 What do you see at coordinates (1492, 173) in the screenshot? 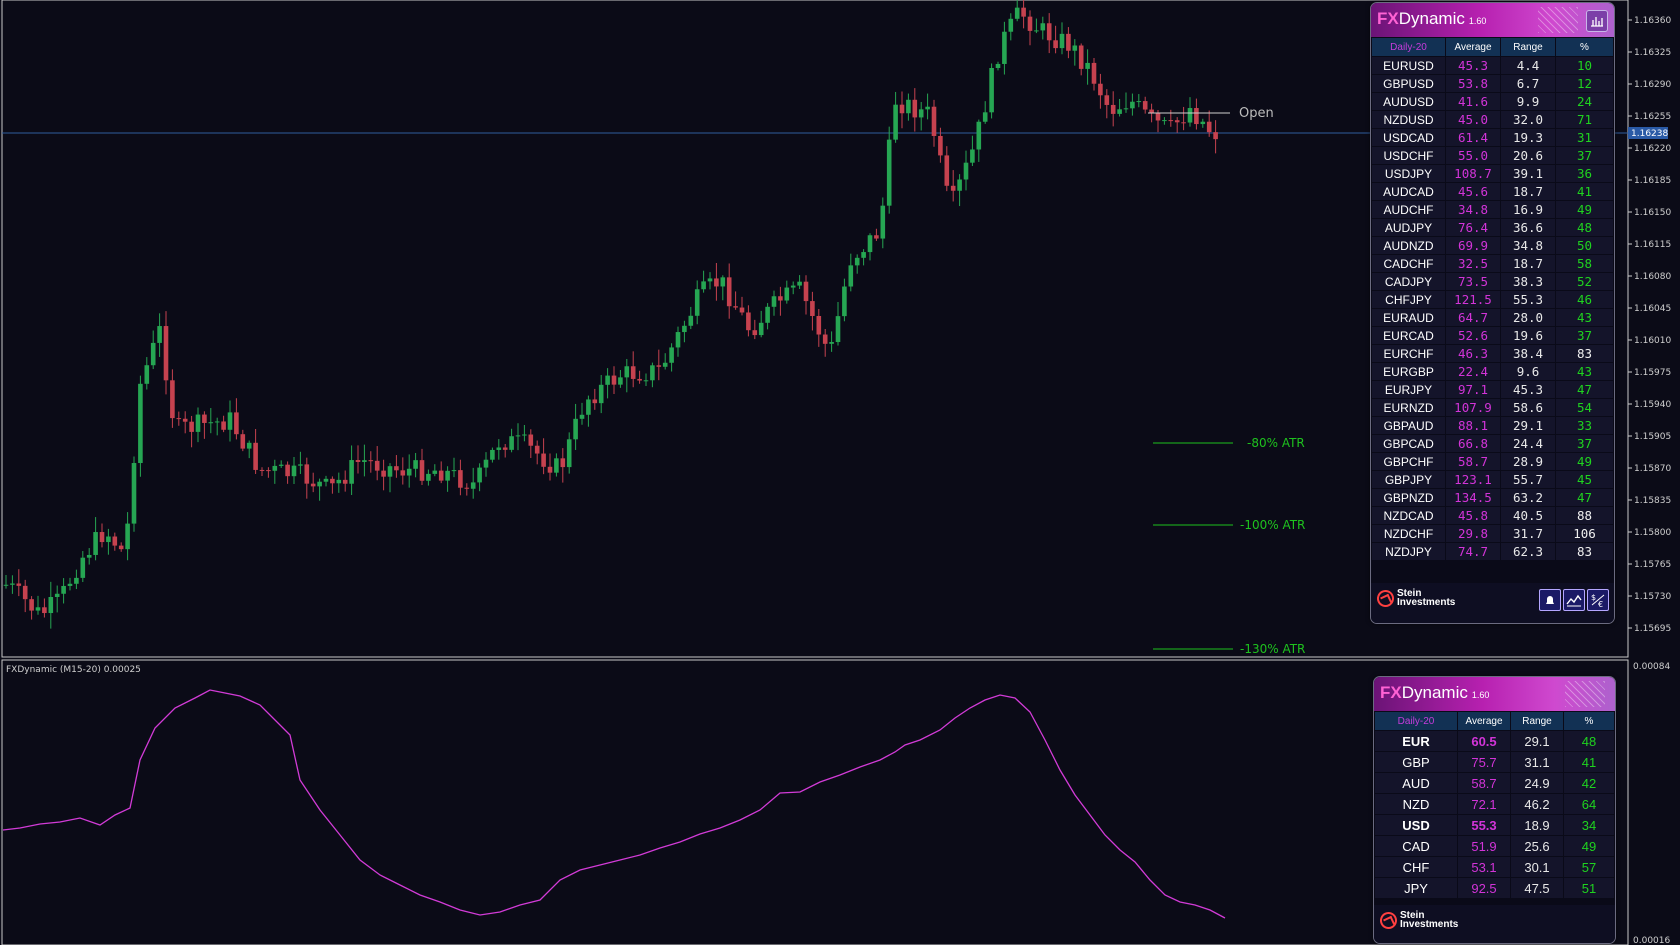
I see `table-row: USDJPY 108.7 39.1 36` at bounding box center [1492, 173].